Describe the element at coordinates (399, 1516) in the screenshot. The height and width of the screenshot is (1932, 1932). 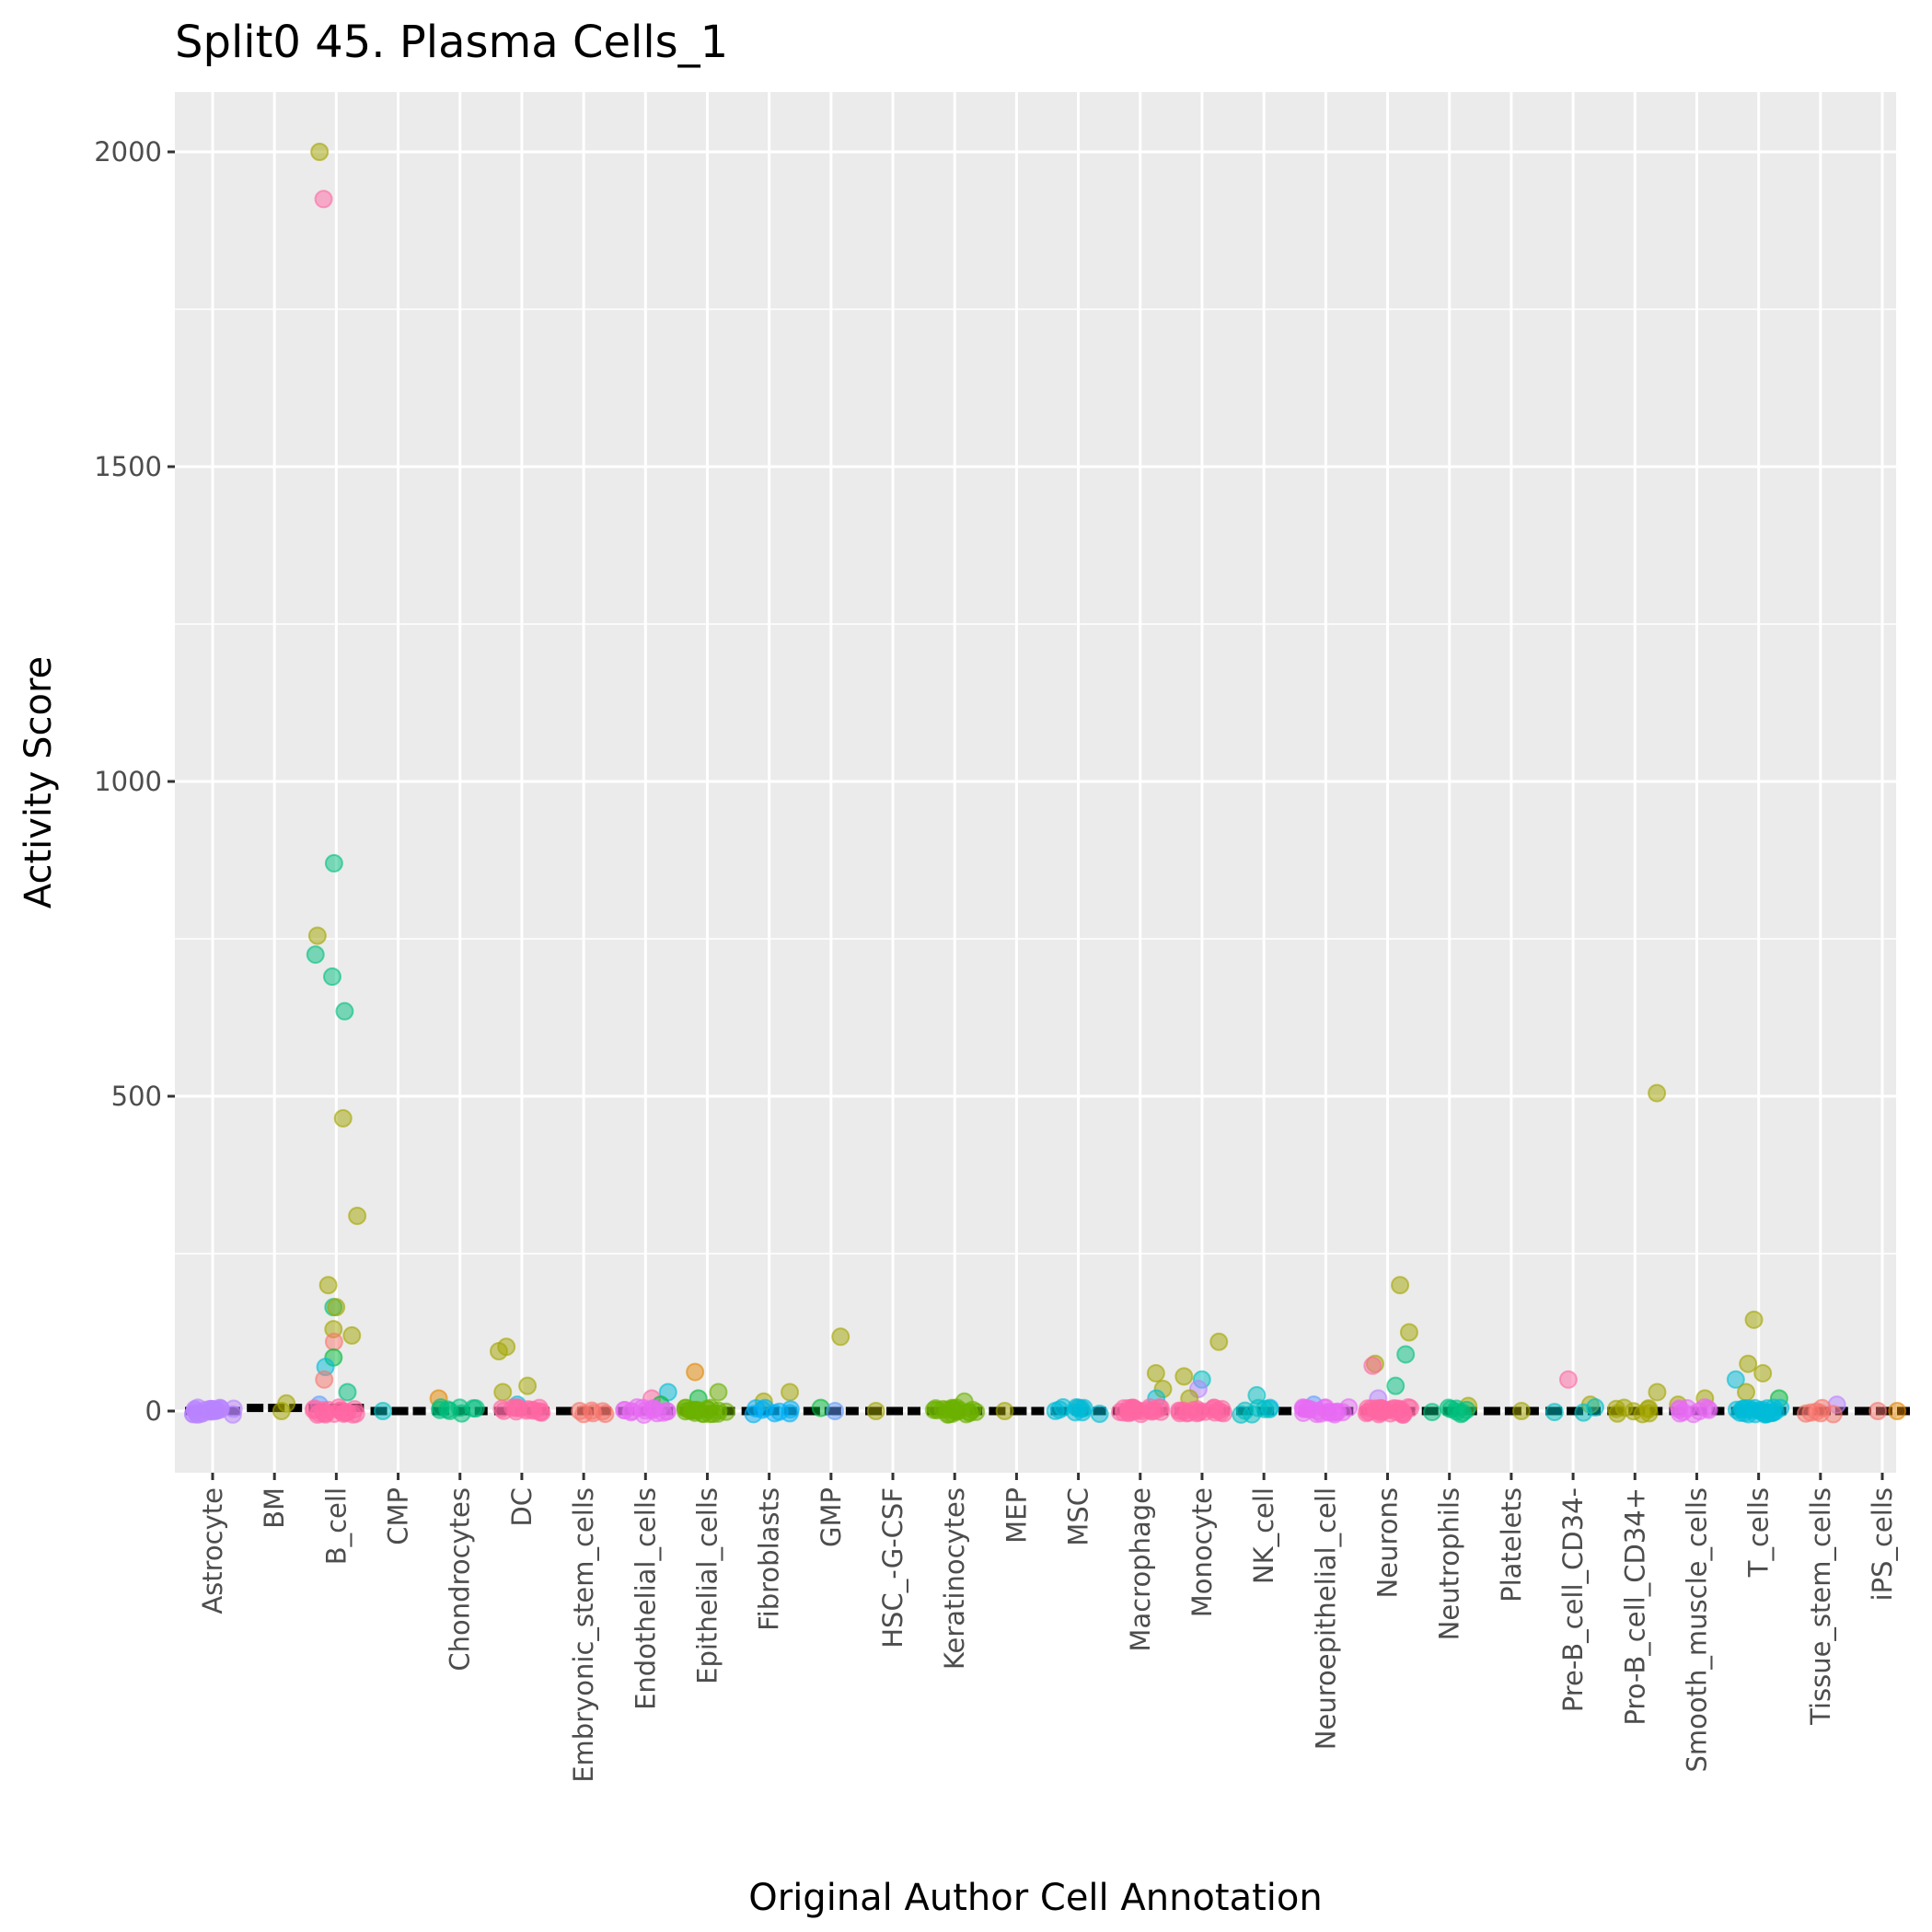
I see `x-tick-label: CMP` at that location.